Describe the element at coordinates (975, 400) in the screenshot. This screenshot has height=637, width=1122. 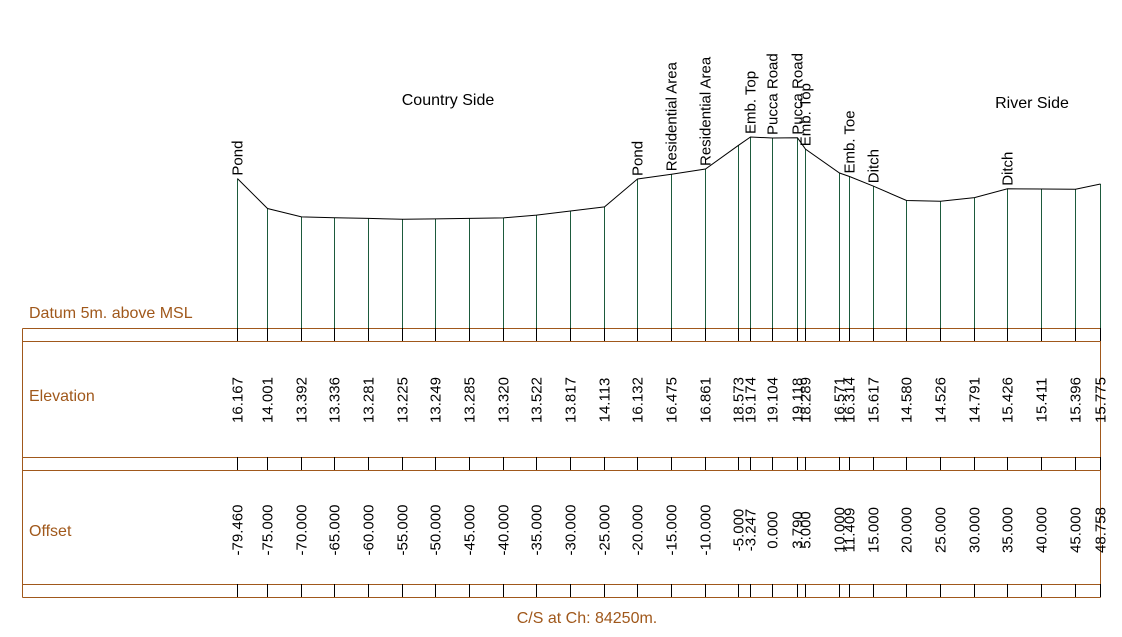
I see `elevation-value: 14.791` at that location.